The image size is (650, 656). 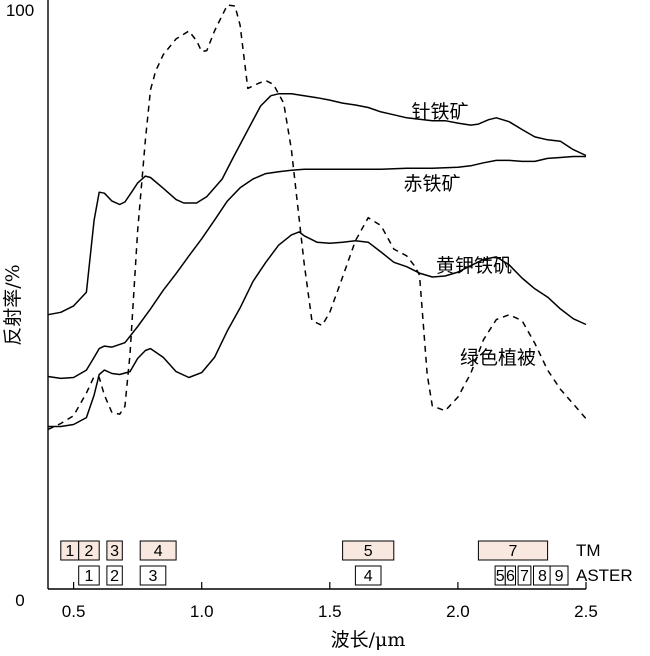 What do you see at coordinates (74, 611) in the screenshot?
I see `x-tick-label: 0.5` at bounding box center [74, 611].